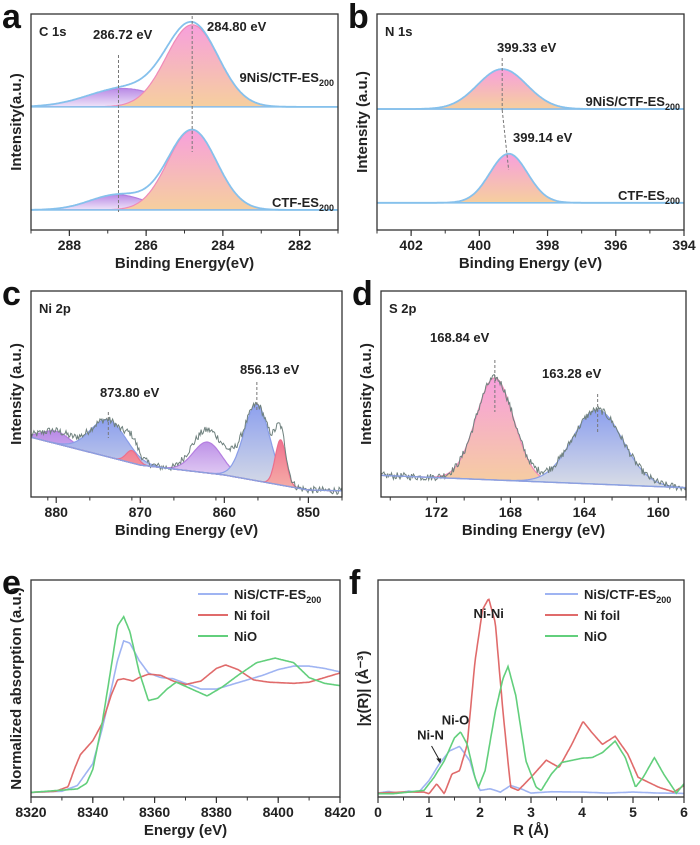  Describe the element at coordinates (300, 245) in the screenshot. I see `x-tick-label: 282` at that location.